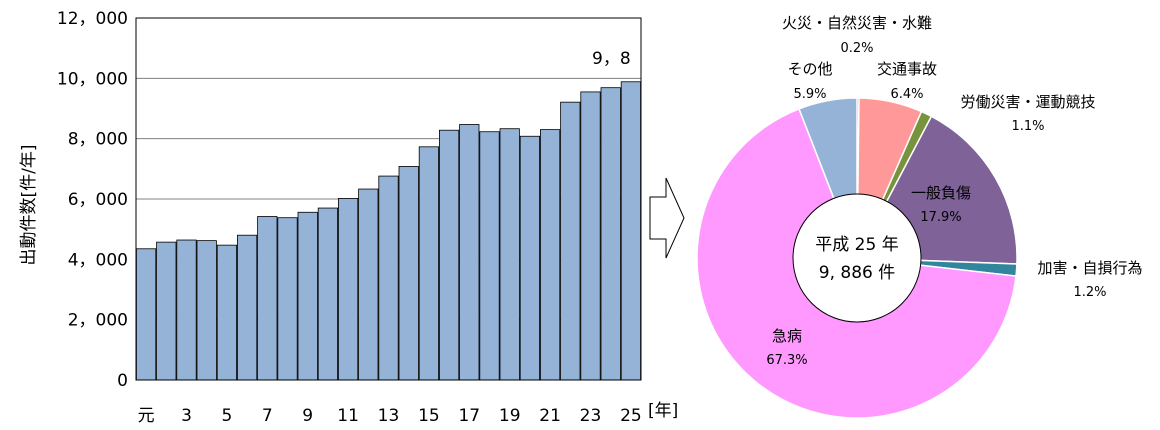  What do you see at coordinates (1027, 126) in the screenshot?
I see `slice-value-labor: 1.1%` at bounding box center [1027, 126].